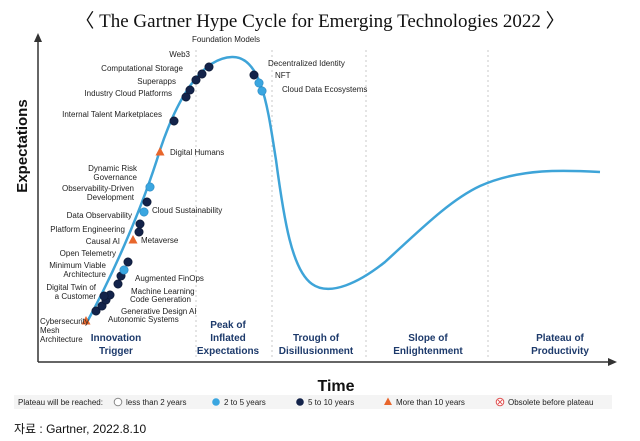 Image resolution: width=640 pixels, height=441 pixels. I want to click on marker-cloud-sustainability, so click(144, 212).